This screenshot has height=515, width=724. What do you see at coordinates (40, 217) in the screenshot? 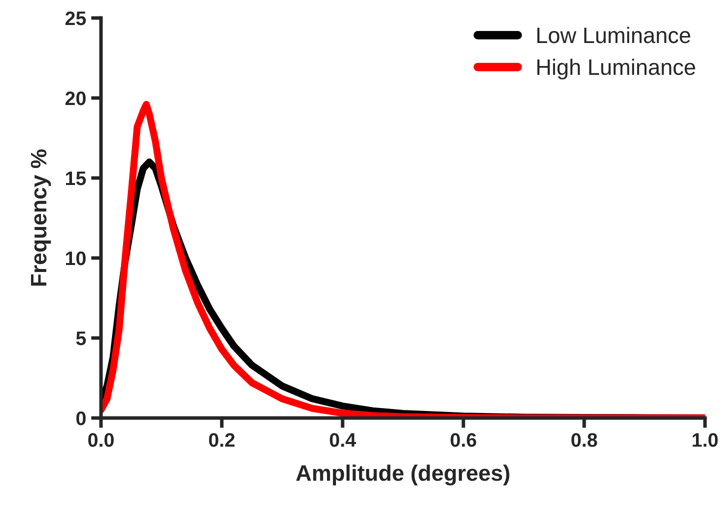
I see `y-axis-title: Frequency %` at bounding box center [40, 217].